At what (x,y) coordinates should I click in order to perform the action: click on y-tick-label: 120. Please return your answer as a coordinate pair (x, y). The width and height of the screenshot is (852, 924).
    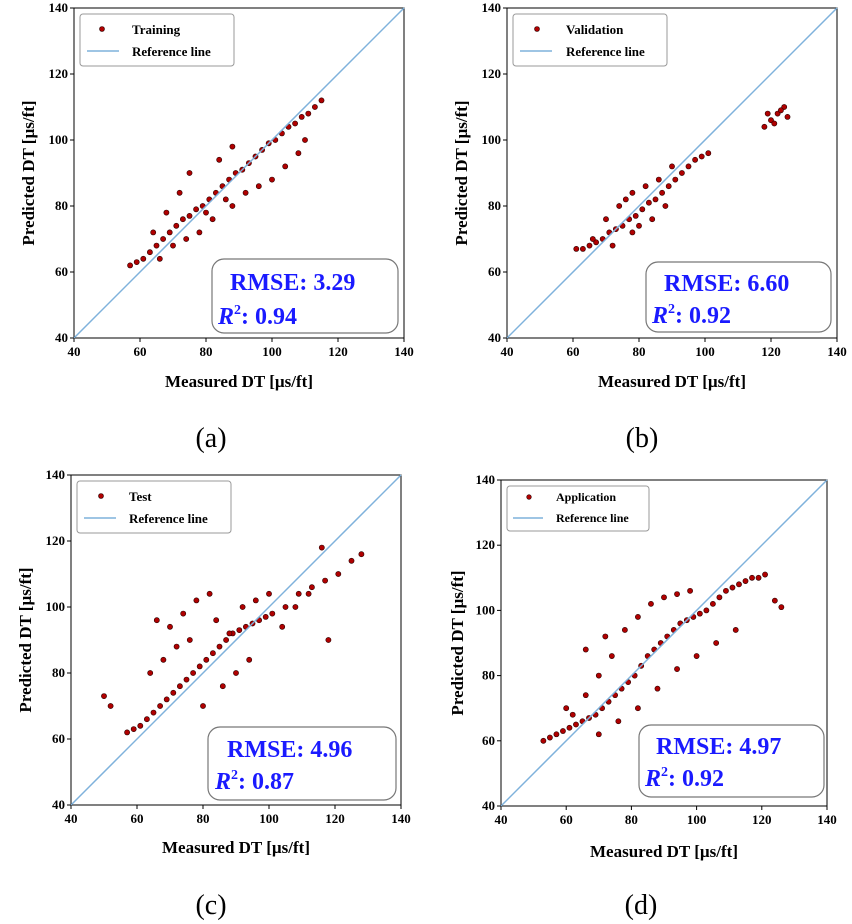
    Looking at the image, I should click on (56, 540).